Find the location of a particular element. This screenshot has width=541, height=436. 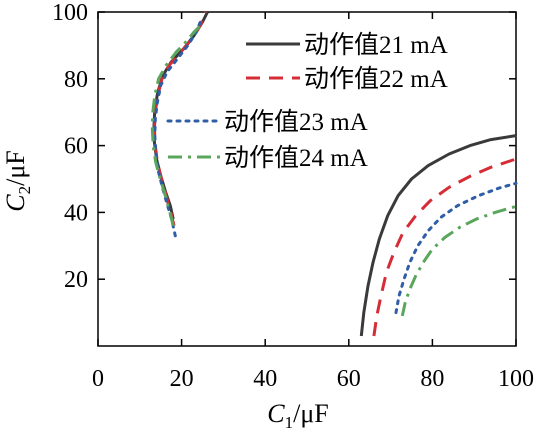

x-axis-title: C1/μF is located at coordinates (297, 415).